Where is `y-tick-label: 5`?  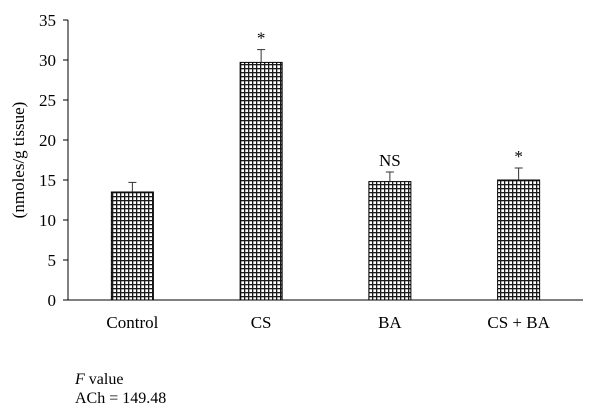 y-tick-label: 5 is located at coordinates (52, 260).